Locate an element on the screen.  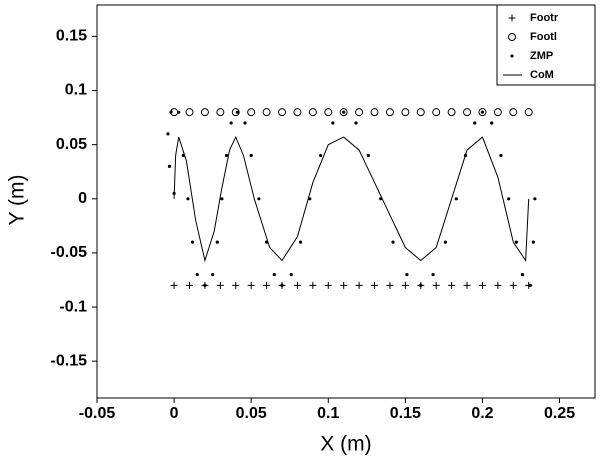
x-tick-label: -0.05 is located at coordinates (97, 413).